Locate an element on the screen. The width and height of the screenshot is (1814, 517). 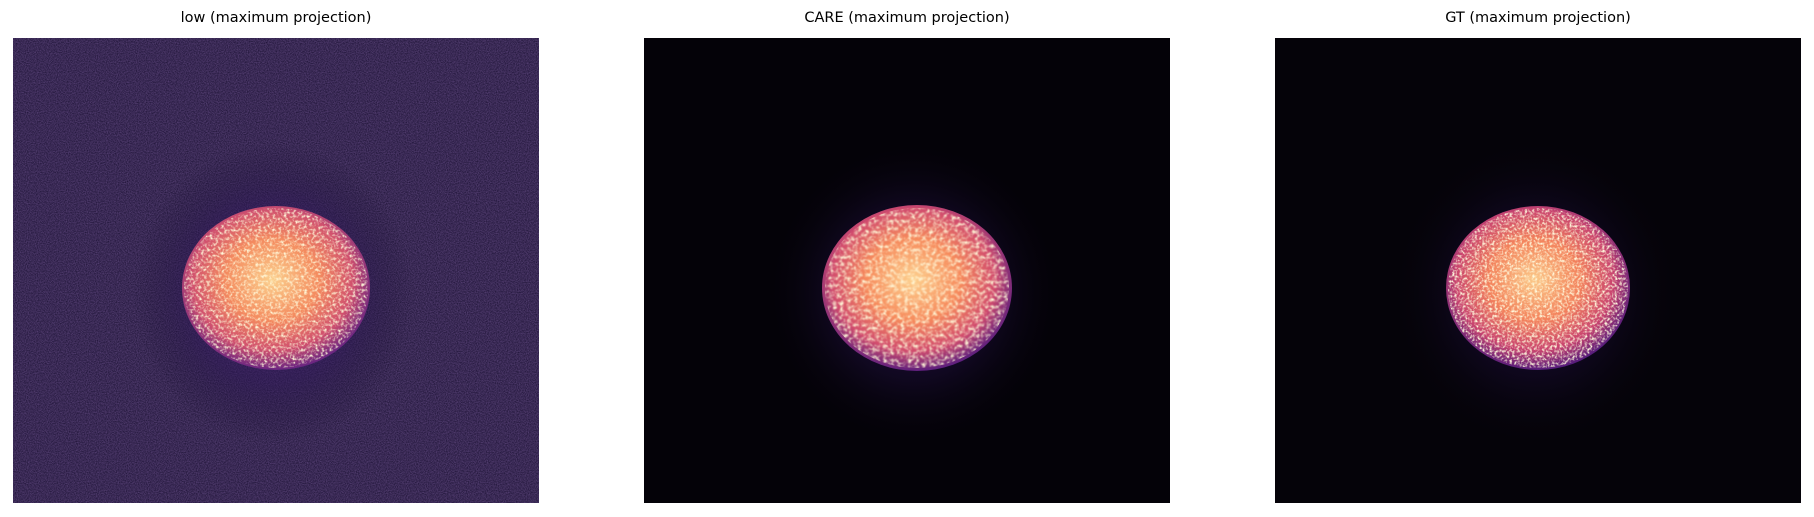
panel-title-care: CARE (maximum projection) is located at coordinates (907, 18).